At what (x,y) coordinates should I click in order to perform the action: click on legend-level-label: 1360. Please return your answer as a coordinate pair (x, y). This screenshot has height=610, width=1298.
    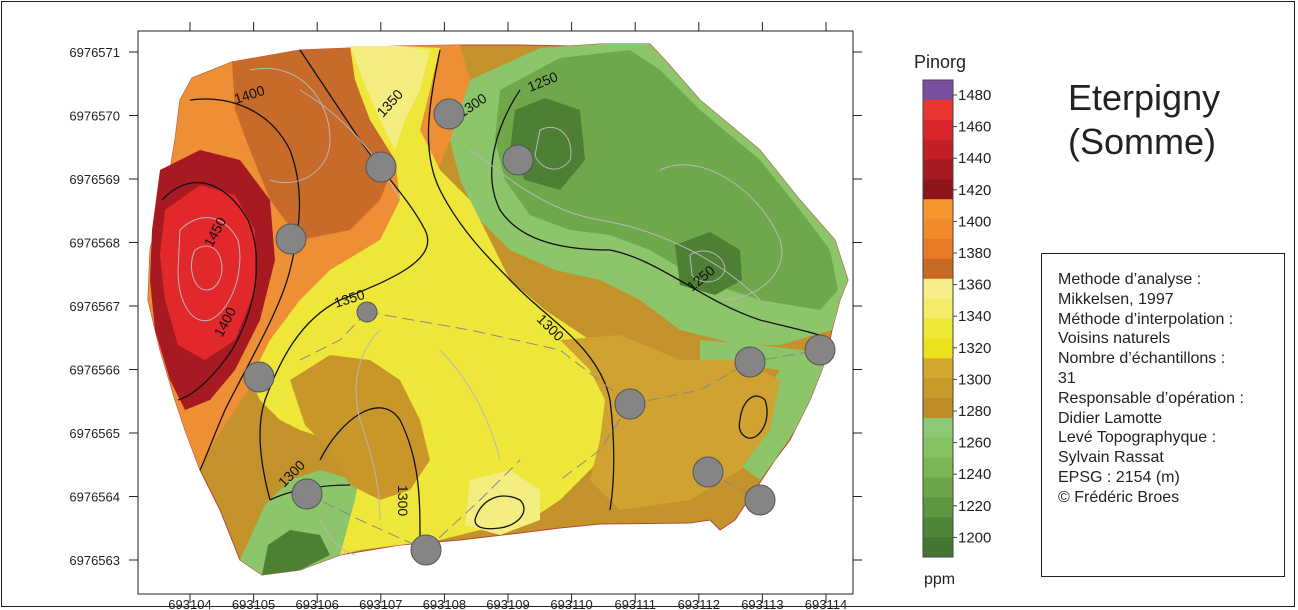
    Looking at the image, I should click on (974, 285).